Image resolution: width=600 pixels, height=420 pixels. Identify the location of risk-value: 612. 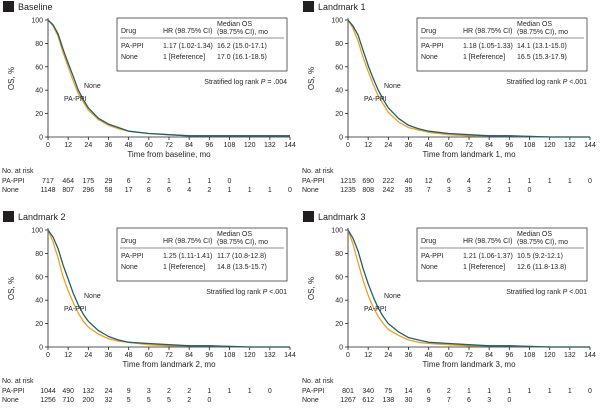
(368, 400).